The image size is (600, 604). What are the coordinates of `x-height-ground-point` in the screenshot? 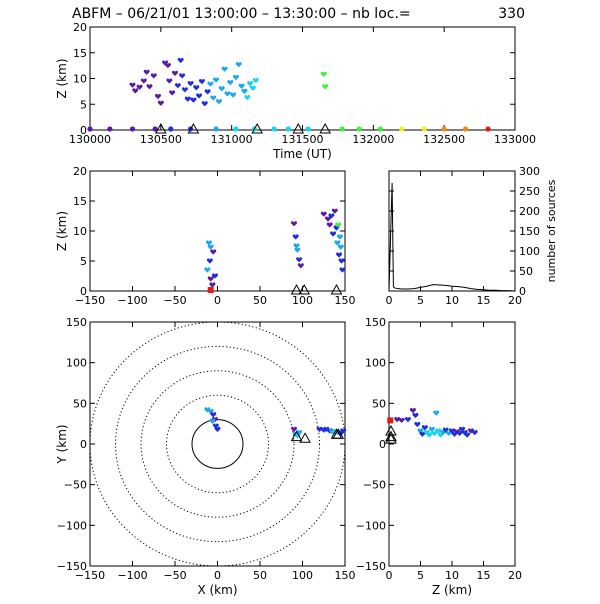 It's located at (210, 290).